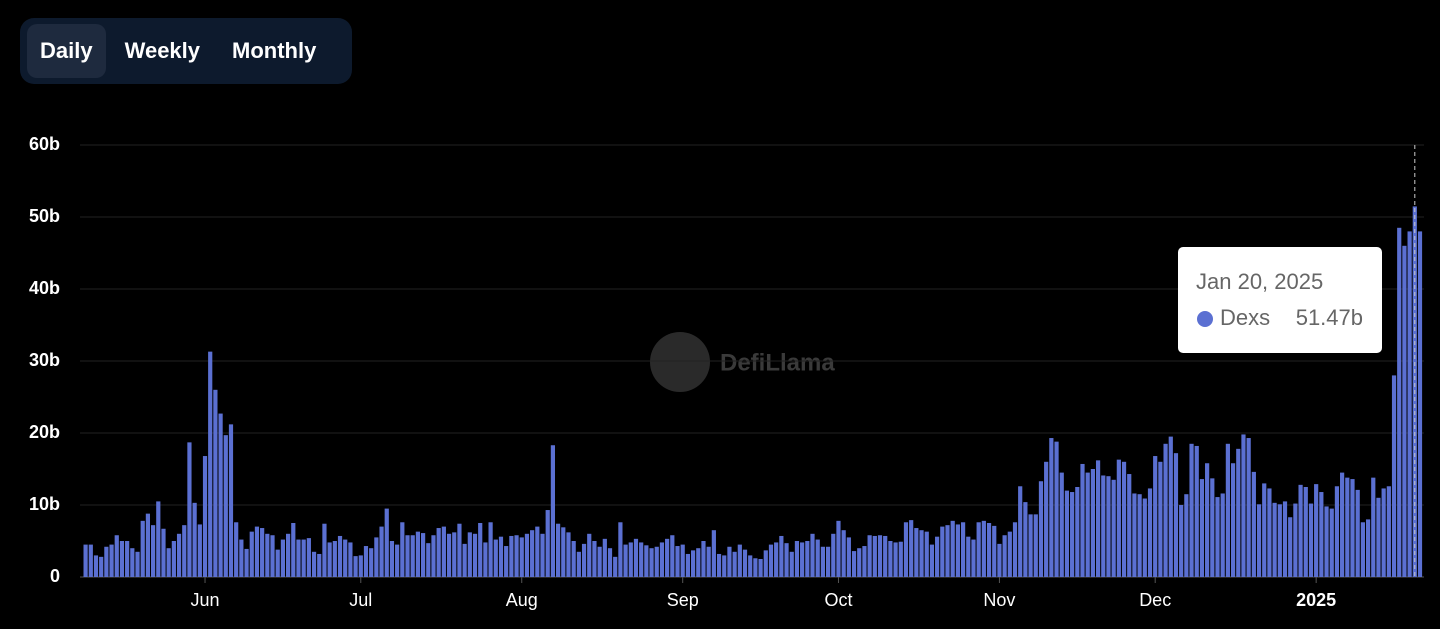 This screenshot has height=629, width=1440. I want to click on x-tick-label: Aug, so click(522, 600).